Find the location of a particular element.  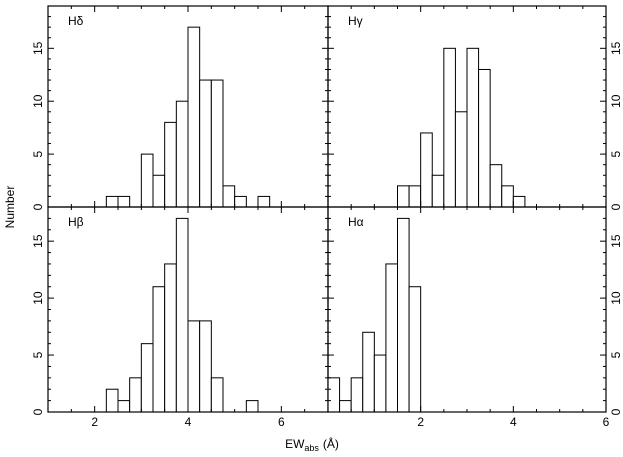

x-axis-label-unit: (Å) is located at coordinates (331, 443).